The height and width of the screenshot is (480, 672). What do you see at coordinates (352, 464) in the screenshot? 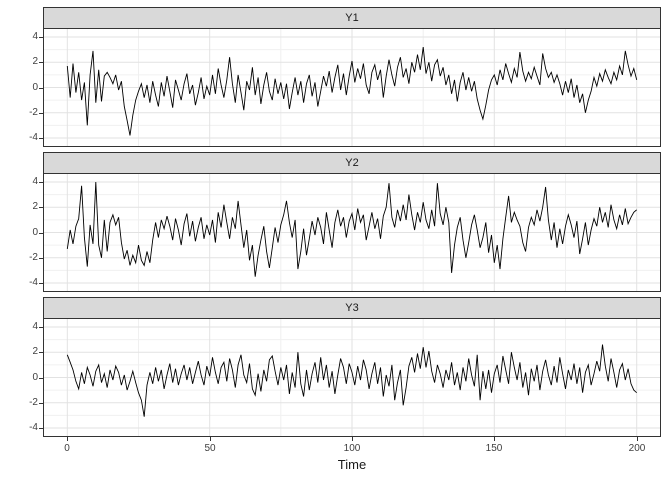
I see `x-axis-title: Time` at bounding box center [352, 464].